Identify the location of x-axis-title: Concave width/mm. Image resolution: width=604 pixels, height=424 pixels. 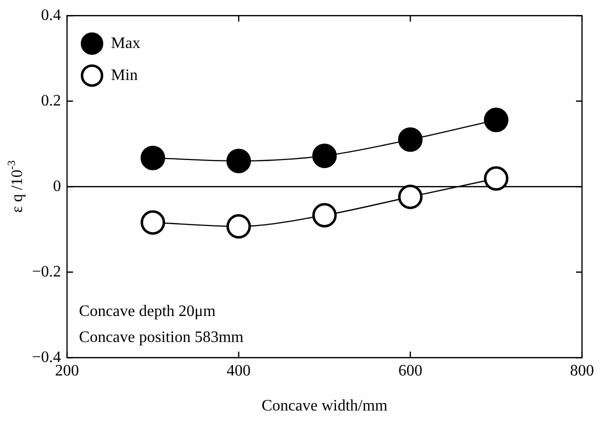
(325, 406).